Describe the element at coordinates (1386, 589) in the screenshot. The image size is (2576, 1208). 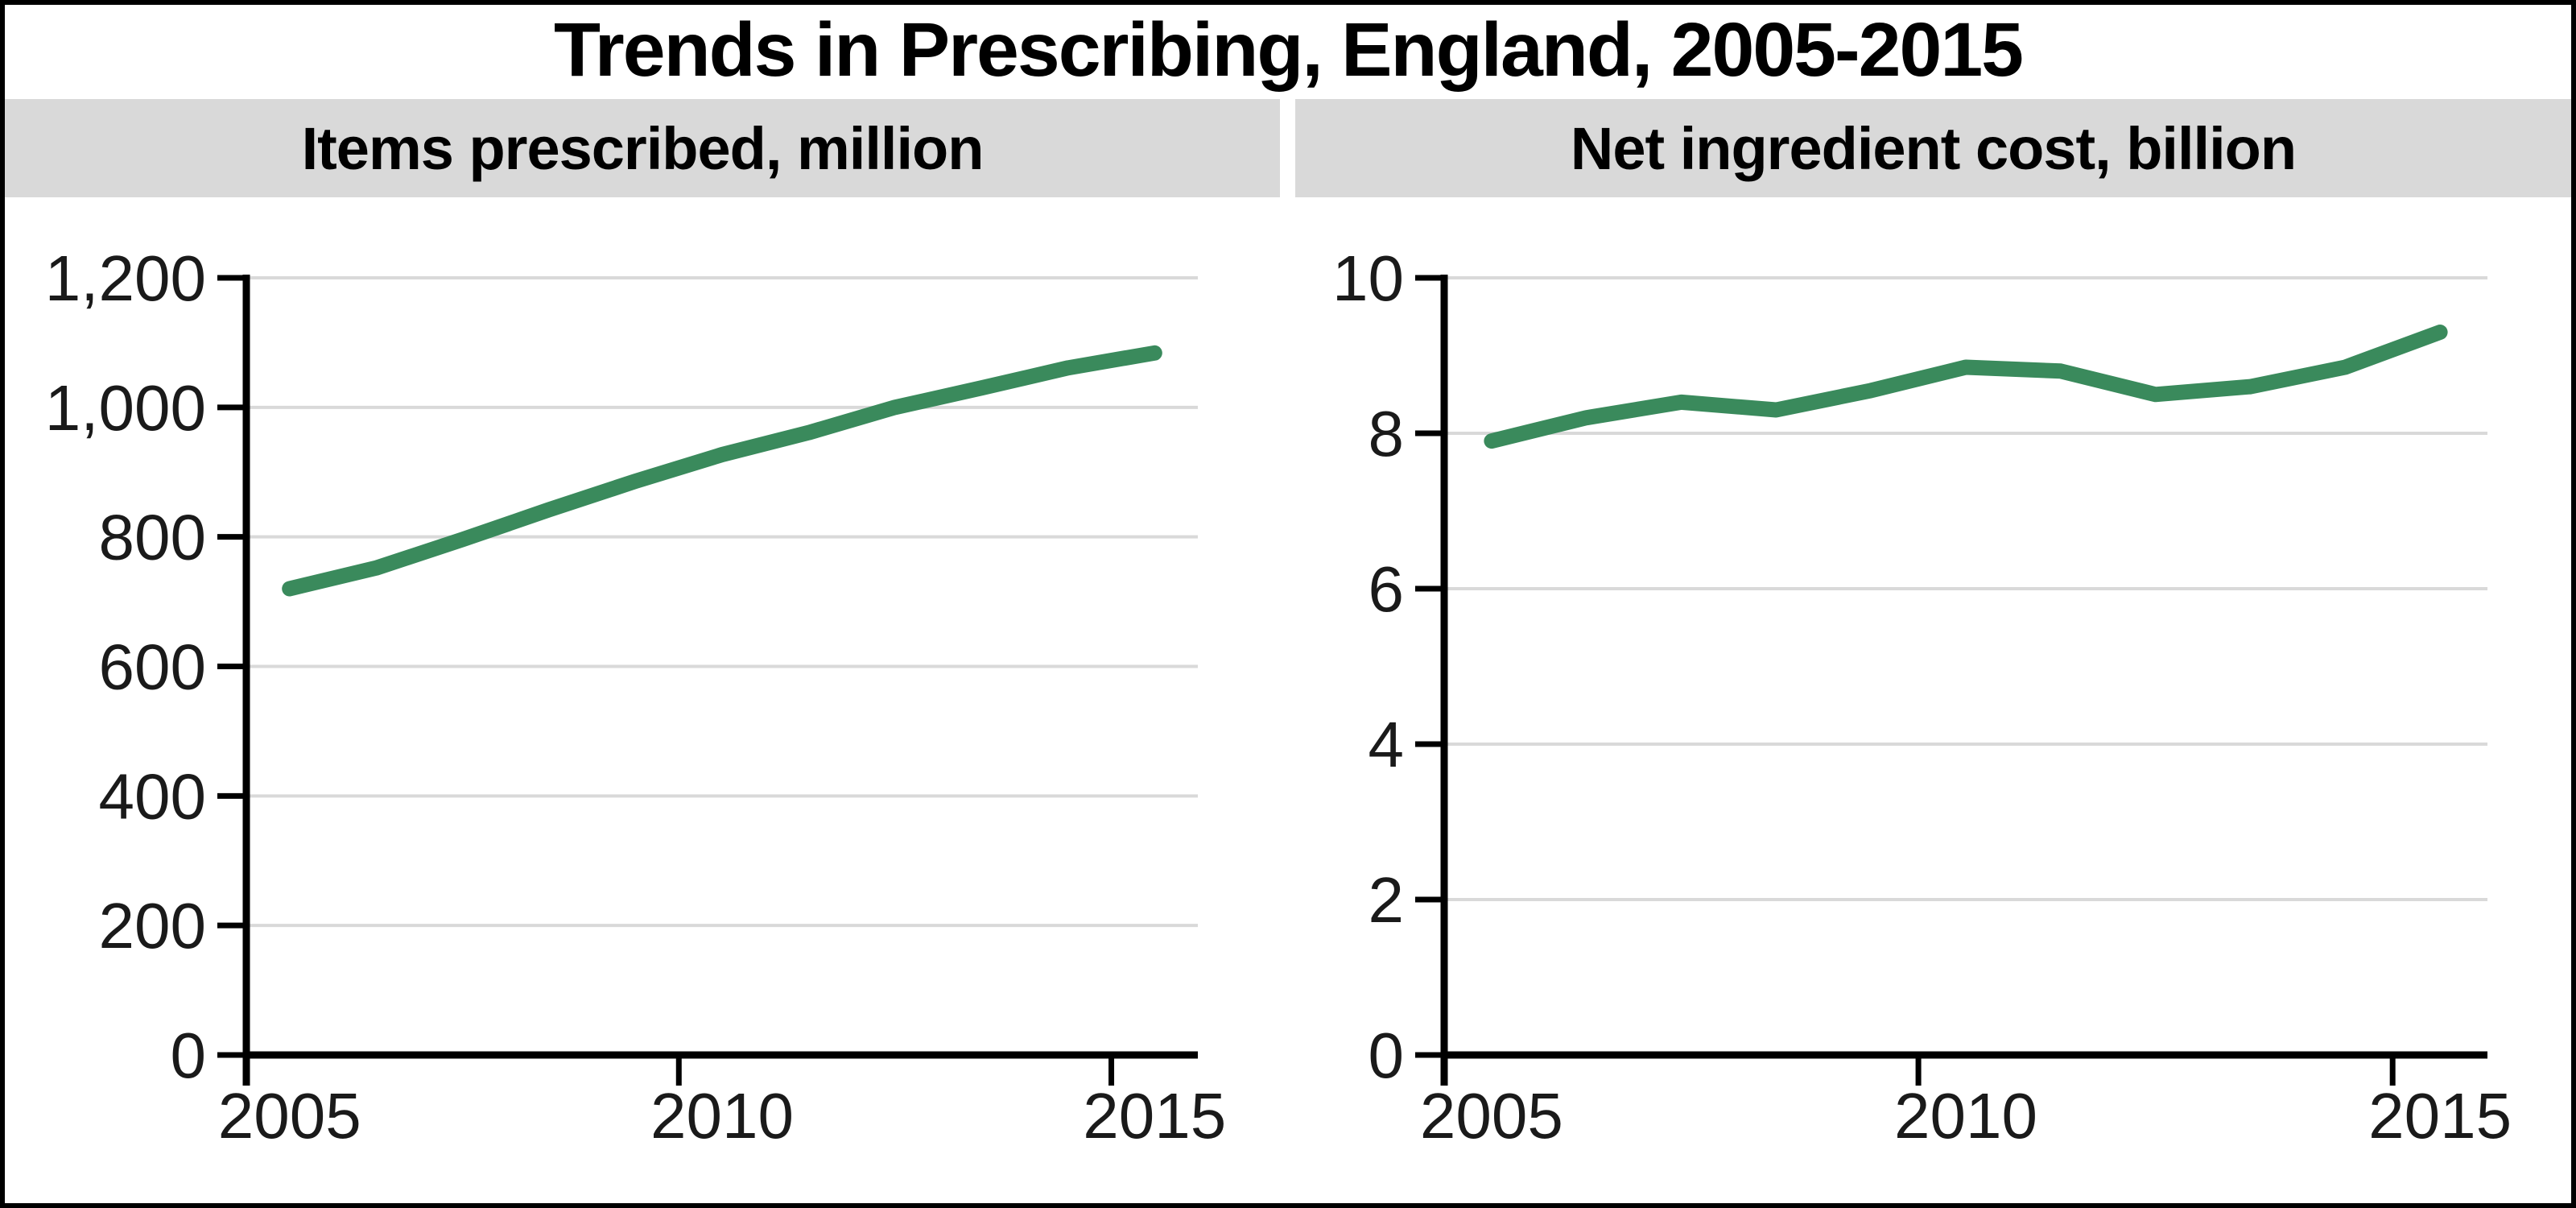
I see `y-tick-label: 6` at that location.